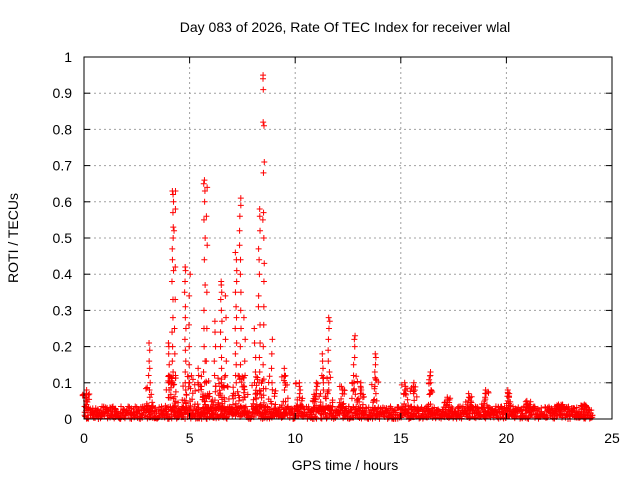 This screenshot has height=480, width=640. What do you see at coordinates (68, 419) in the screenshot?
I see `y-tick-label: 0` at bounding box center [68, 419].